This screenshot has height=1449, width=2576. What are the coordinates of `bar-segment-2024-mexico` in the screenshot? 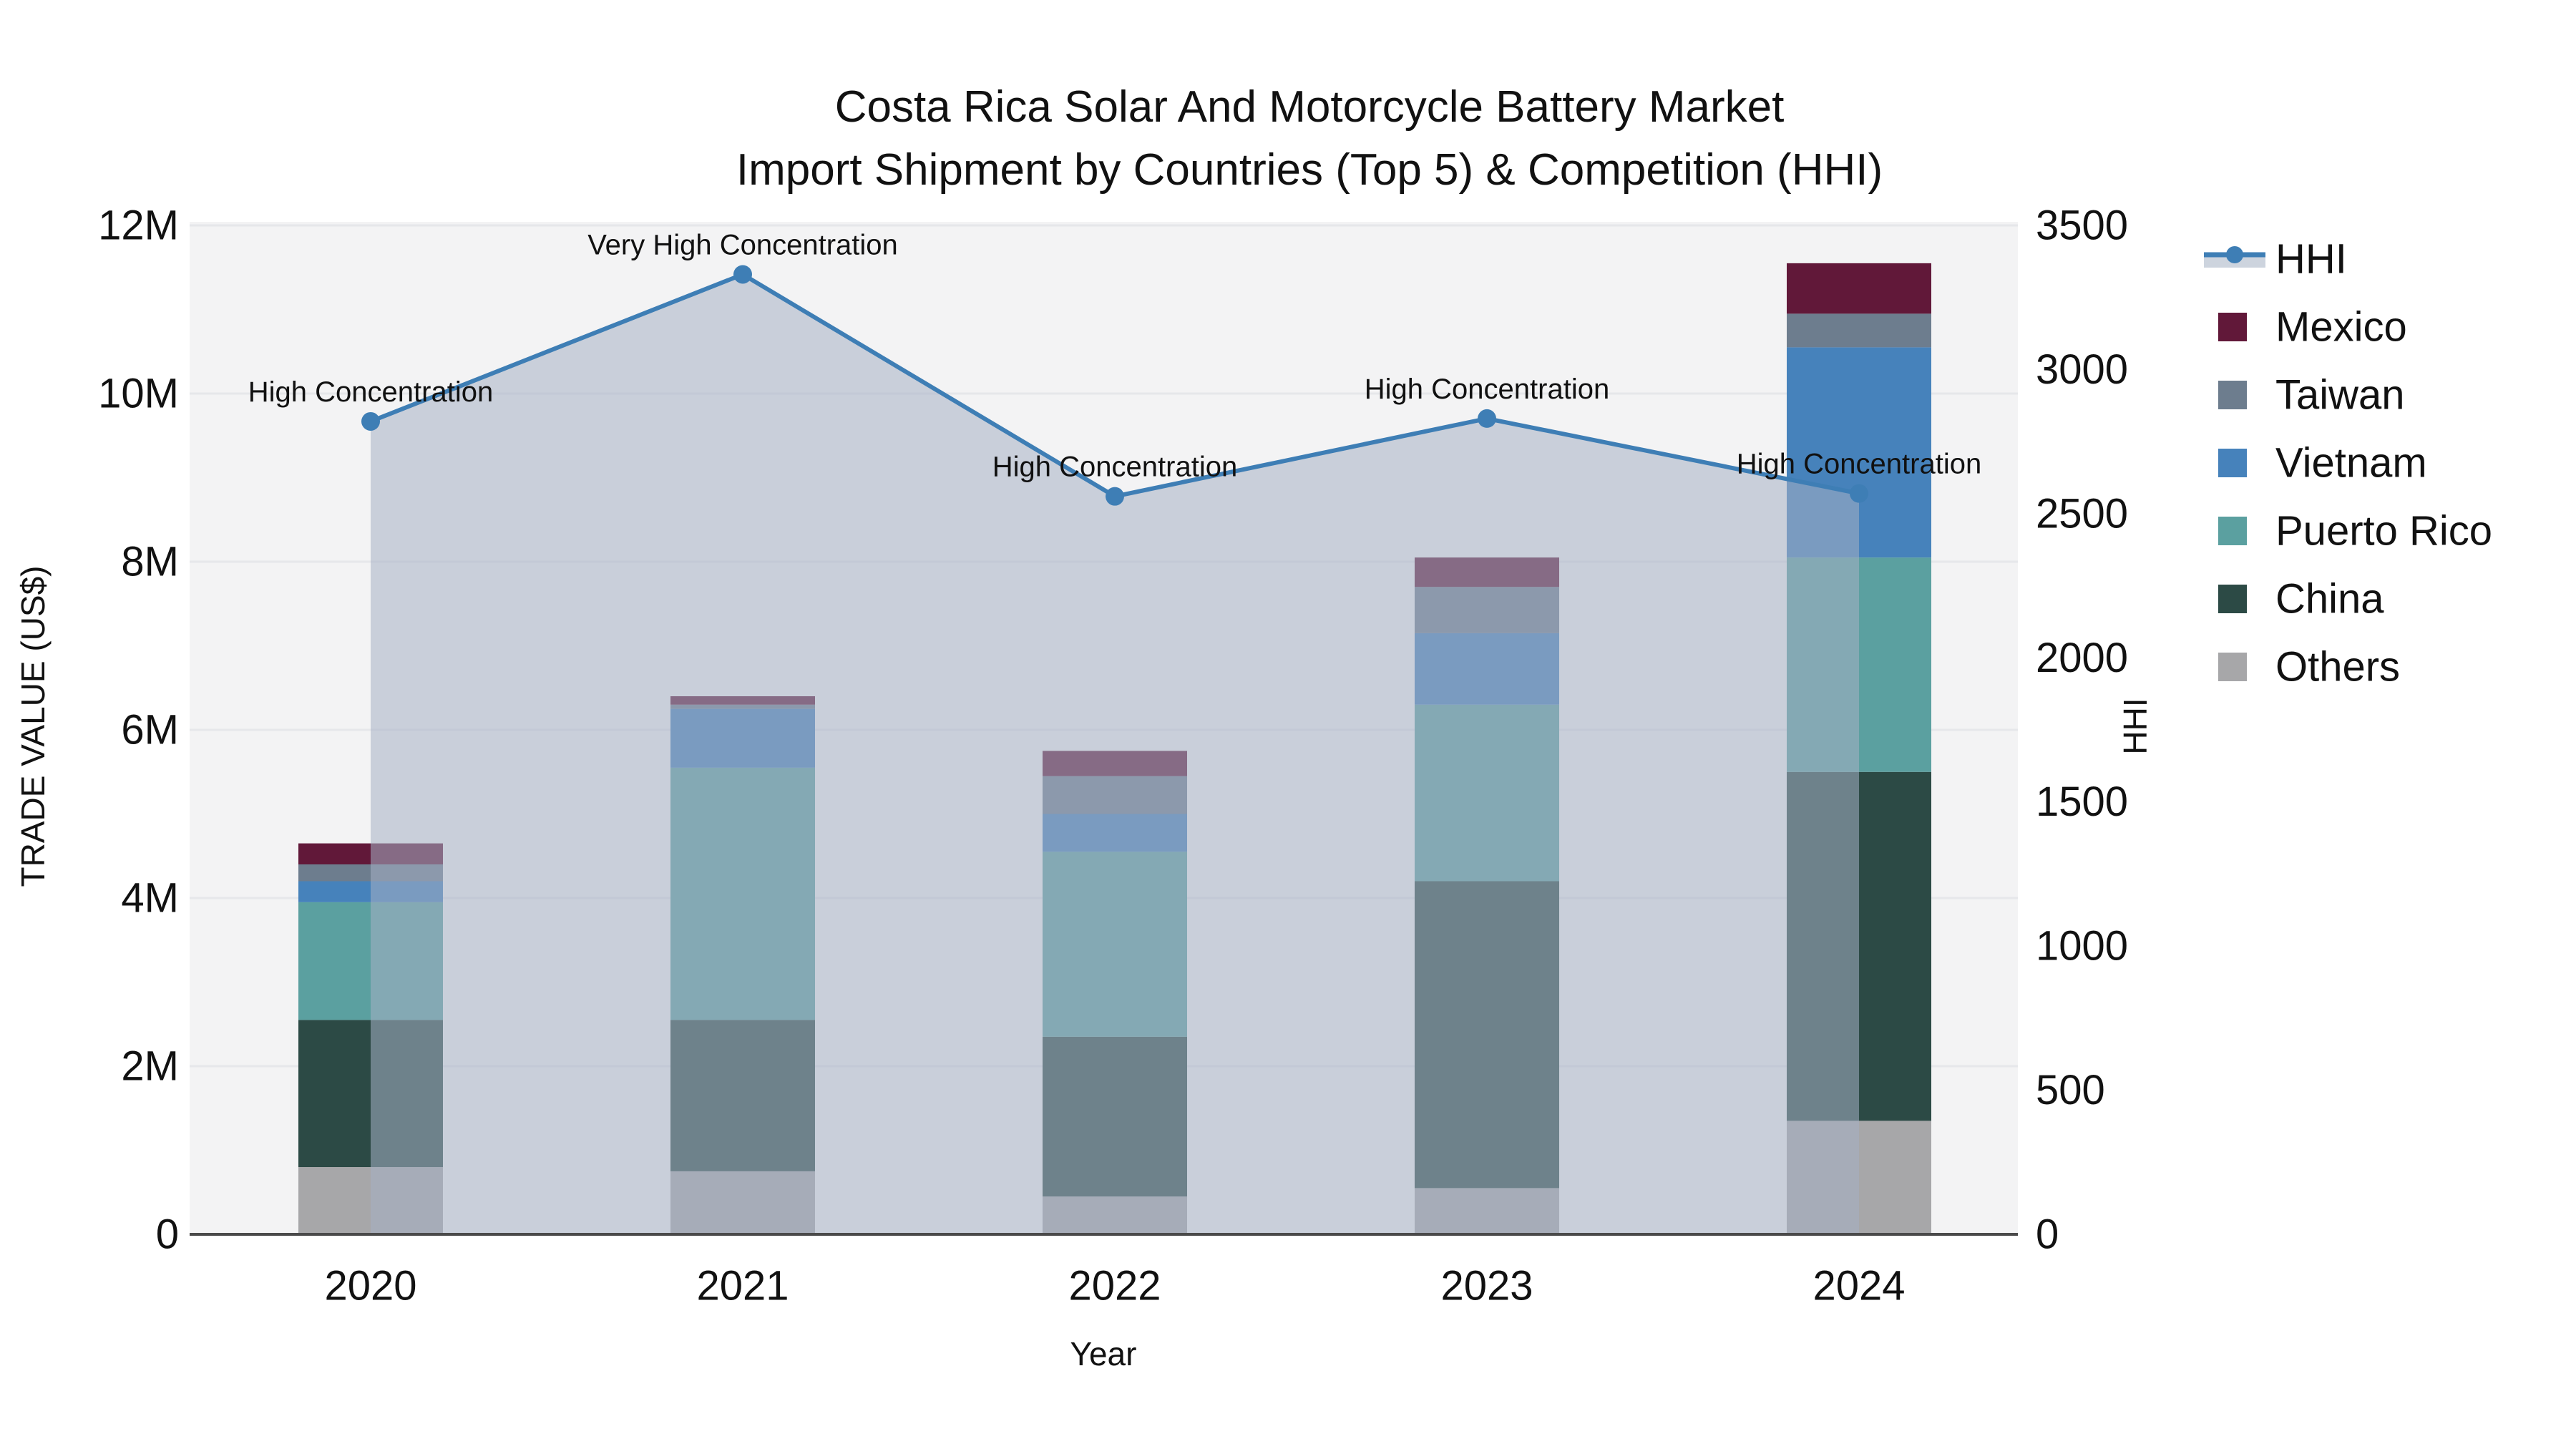 It's located at (1859, 288).